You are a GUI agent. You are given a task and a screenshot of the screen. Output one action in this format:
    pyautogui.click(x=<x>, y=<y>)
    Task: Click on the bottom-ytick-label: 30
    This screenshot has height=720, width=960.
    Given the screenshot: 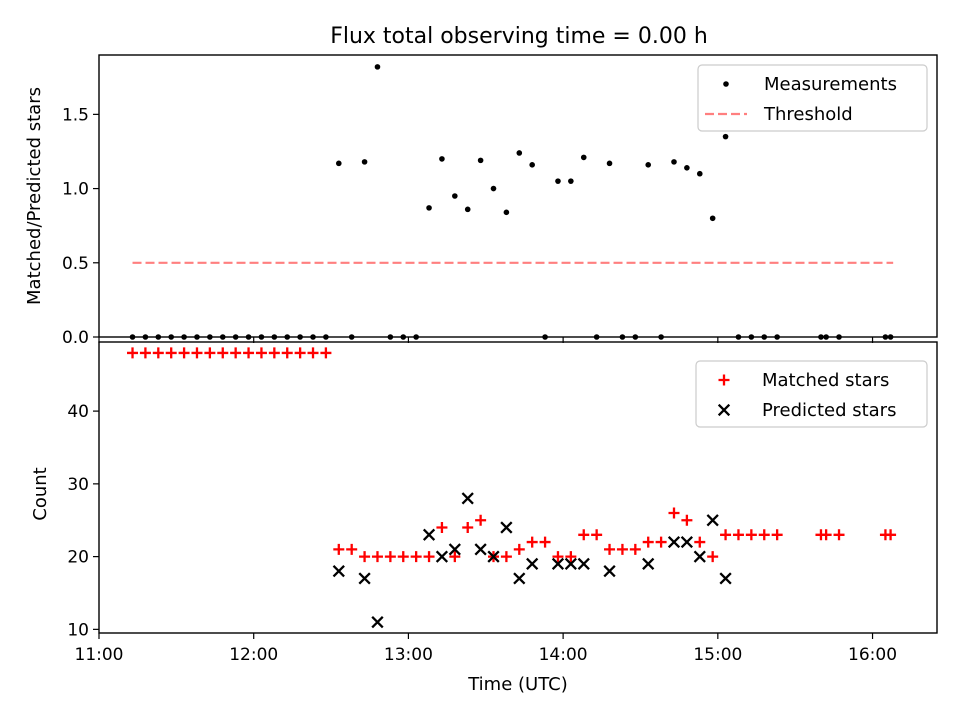 What is the action you would take?
    pyautogui.click(x=78, y=485)
    